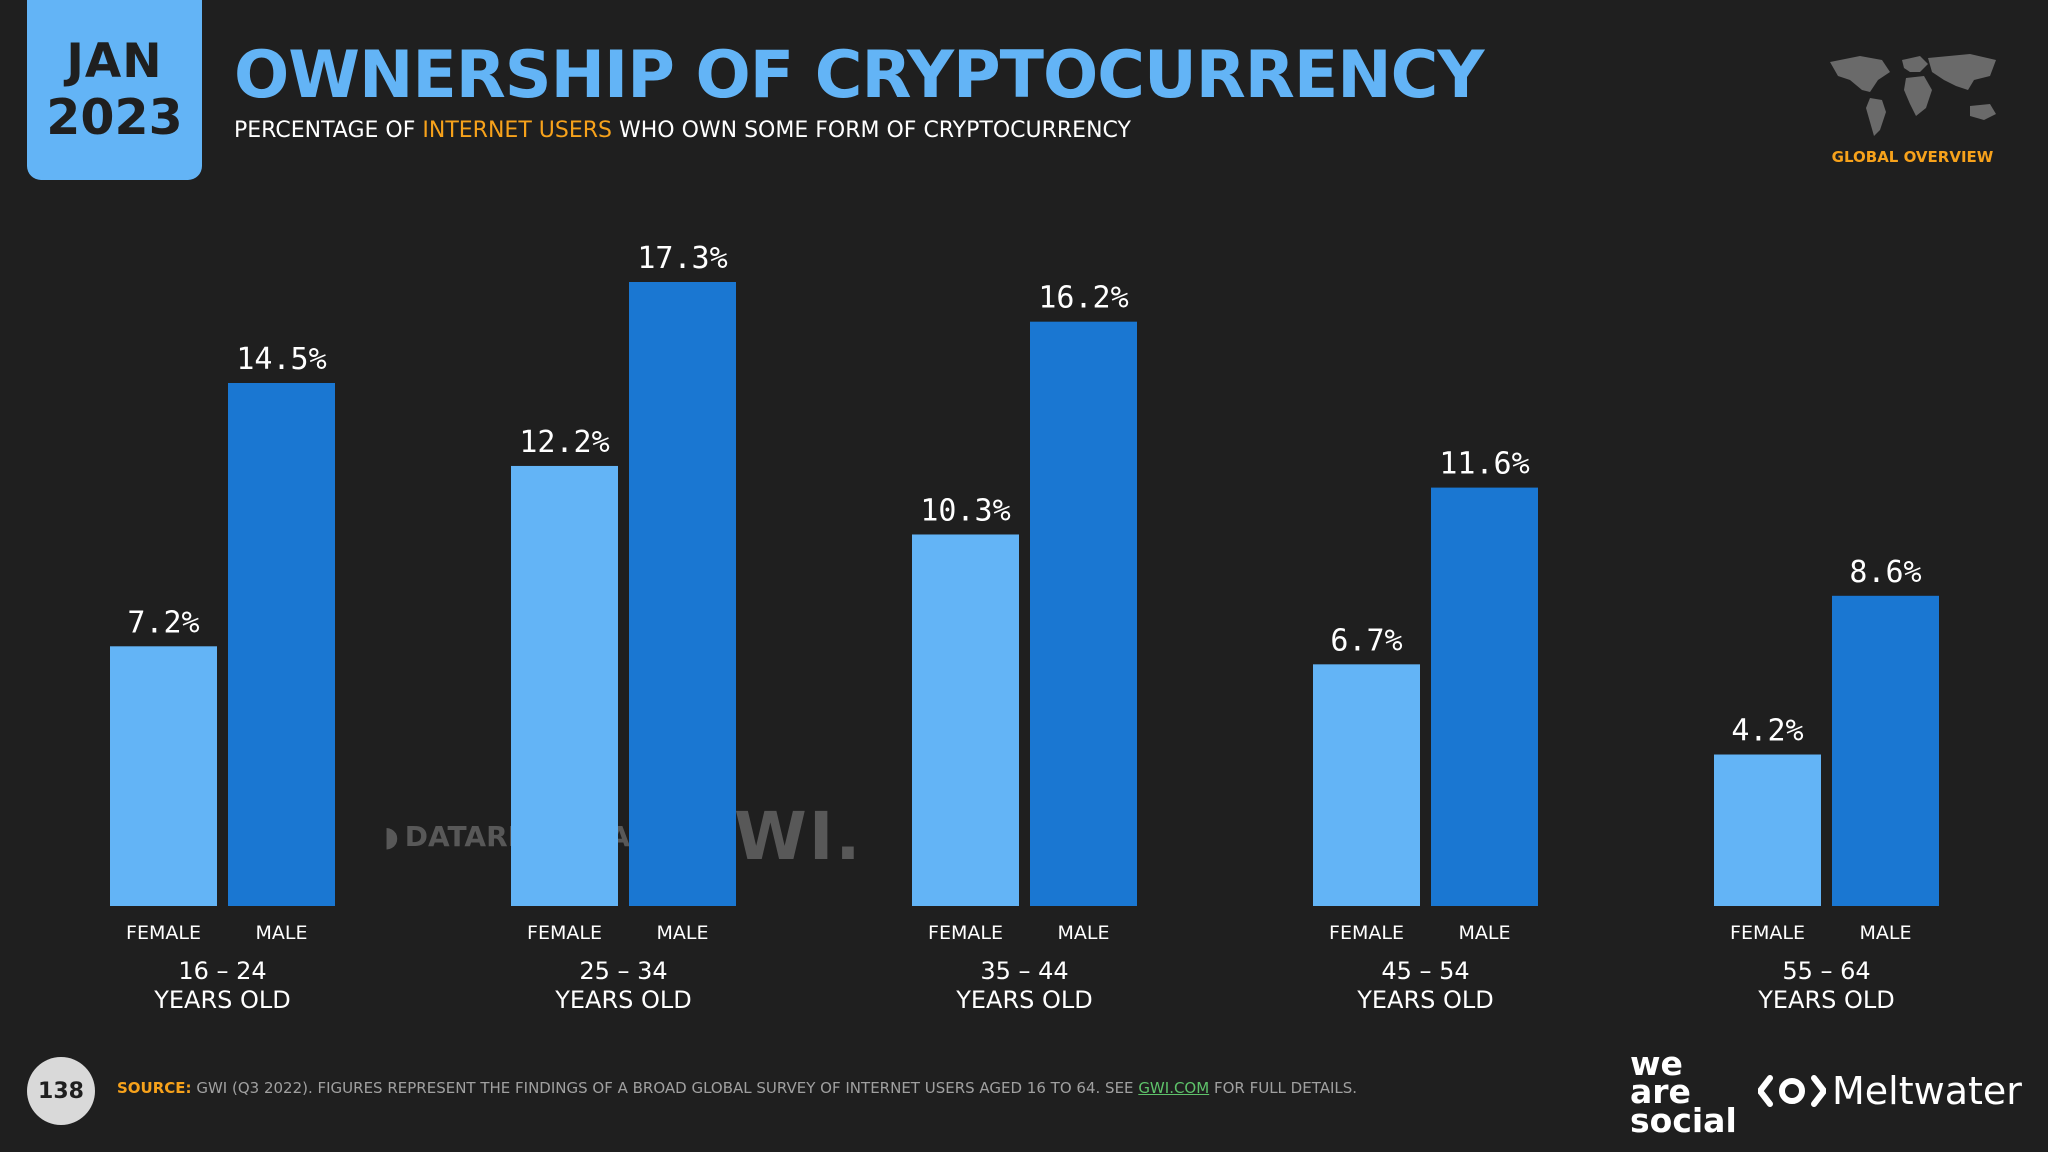 The image size is (2048, 1152). Describe the element at coordinates (281, 359) in the screenshot. I see `data-label: 14.5%` at that location.